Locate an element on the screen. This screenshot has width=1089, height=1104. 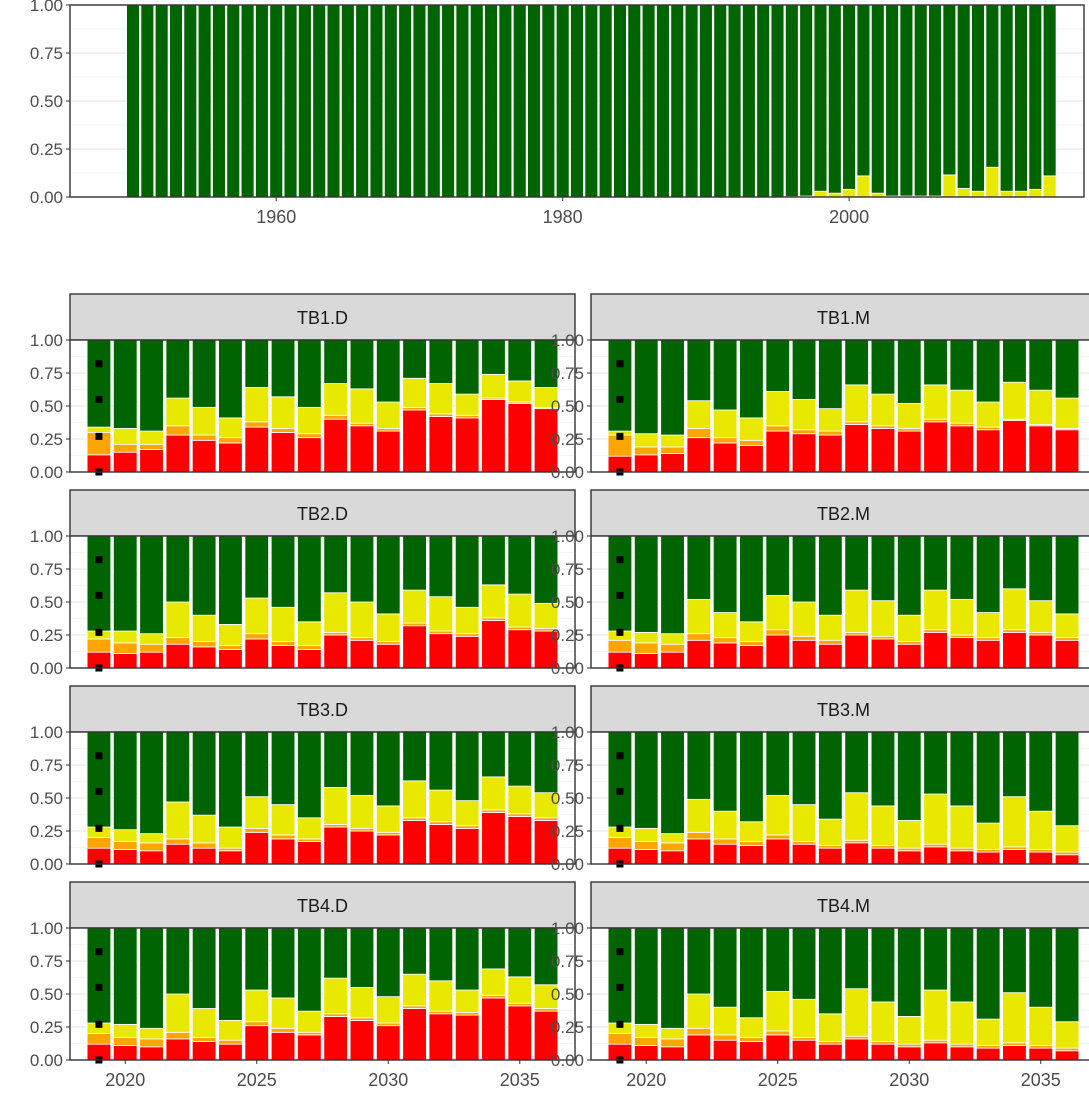
facet-tb1-m-y-tick-label: 0.00 is located at coordinates (567, 472).